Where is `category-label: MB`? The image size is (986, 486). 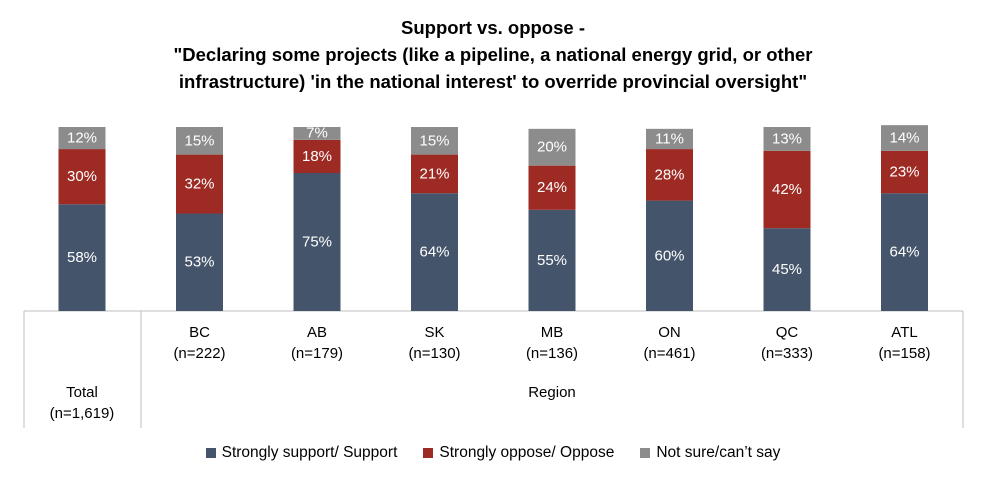 category-label: MB is located at coordinates (552, 332).